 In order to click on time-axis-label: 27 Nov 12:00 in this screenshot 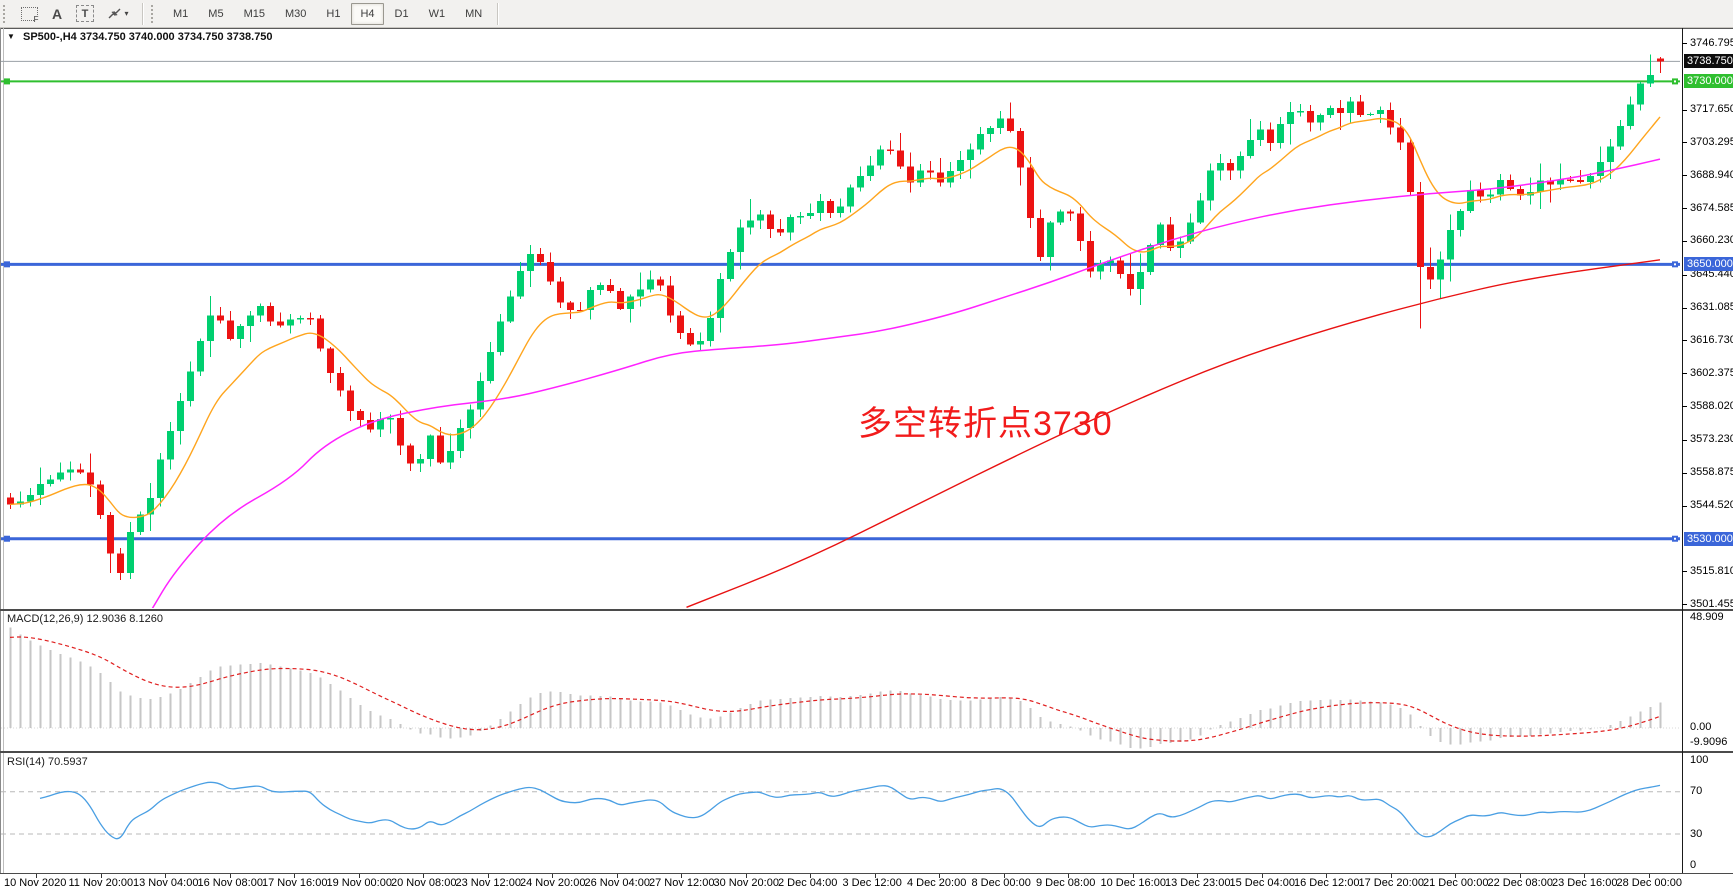, I will do `click(682, 883)`.